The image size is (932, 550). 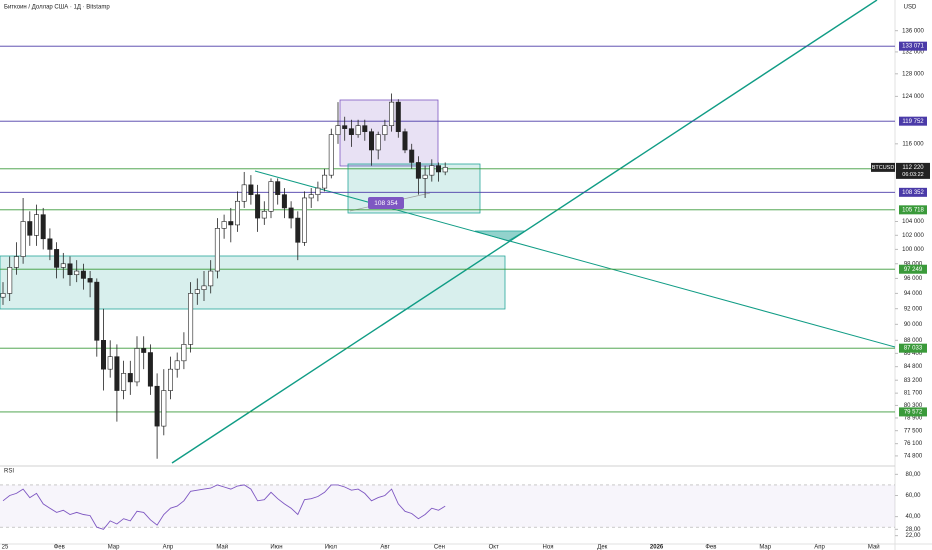 I want to click on x-tick-label: Май, so click(x=222, y=547).